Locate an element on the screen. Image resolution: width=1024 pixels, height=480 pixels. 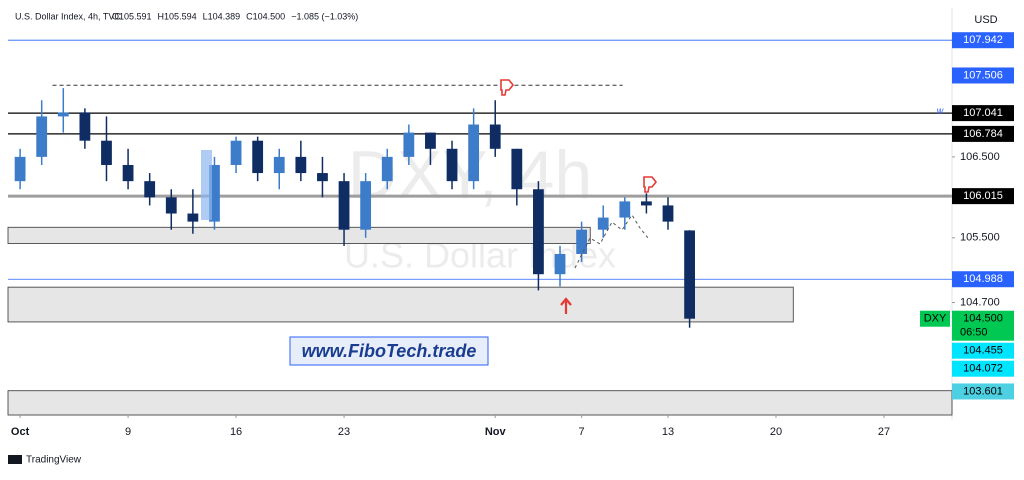
banner: www.FiboTech.trade is located at coordinates (389, 351).